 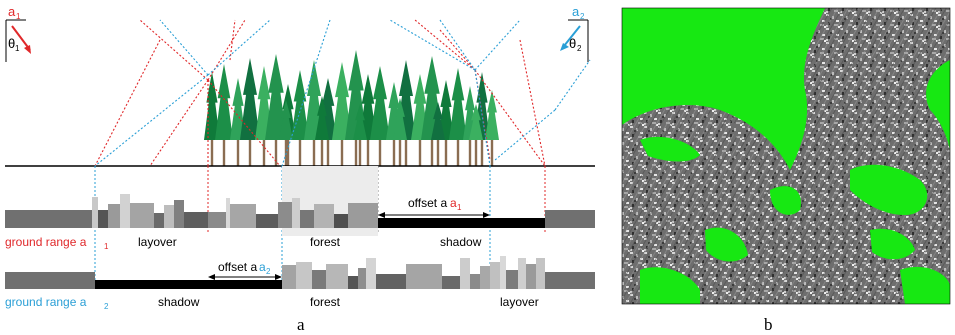 What do you see at coordinates (519, 302) in the screenshot?
I see `row2-region-layover: layover` at bounding box center [519, 302].